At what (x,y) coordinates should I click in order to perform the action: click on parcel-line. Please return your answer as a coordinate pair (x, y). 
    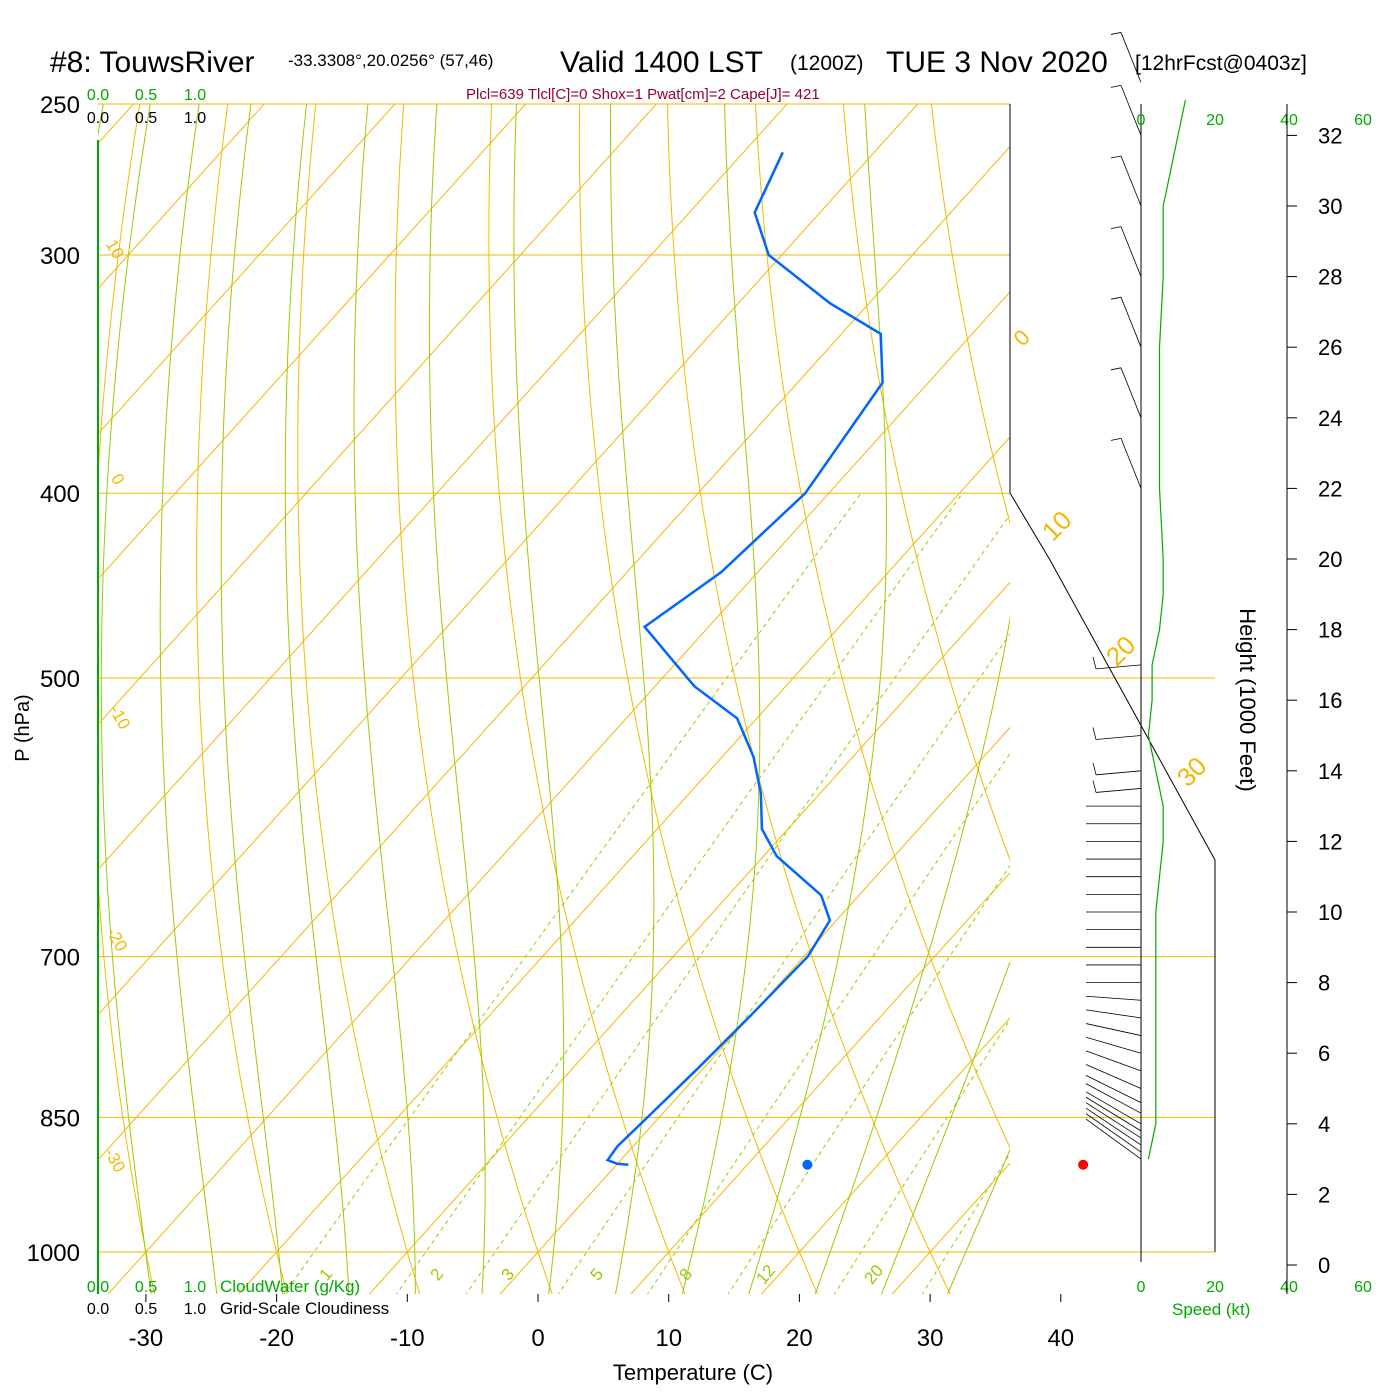
    Looking at the image, I should click on (1059, 504).